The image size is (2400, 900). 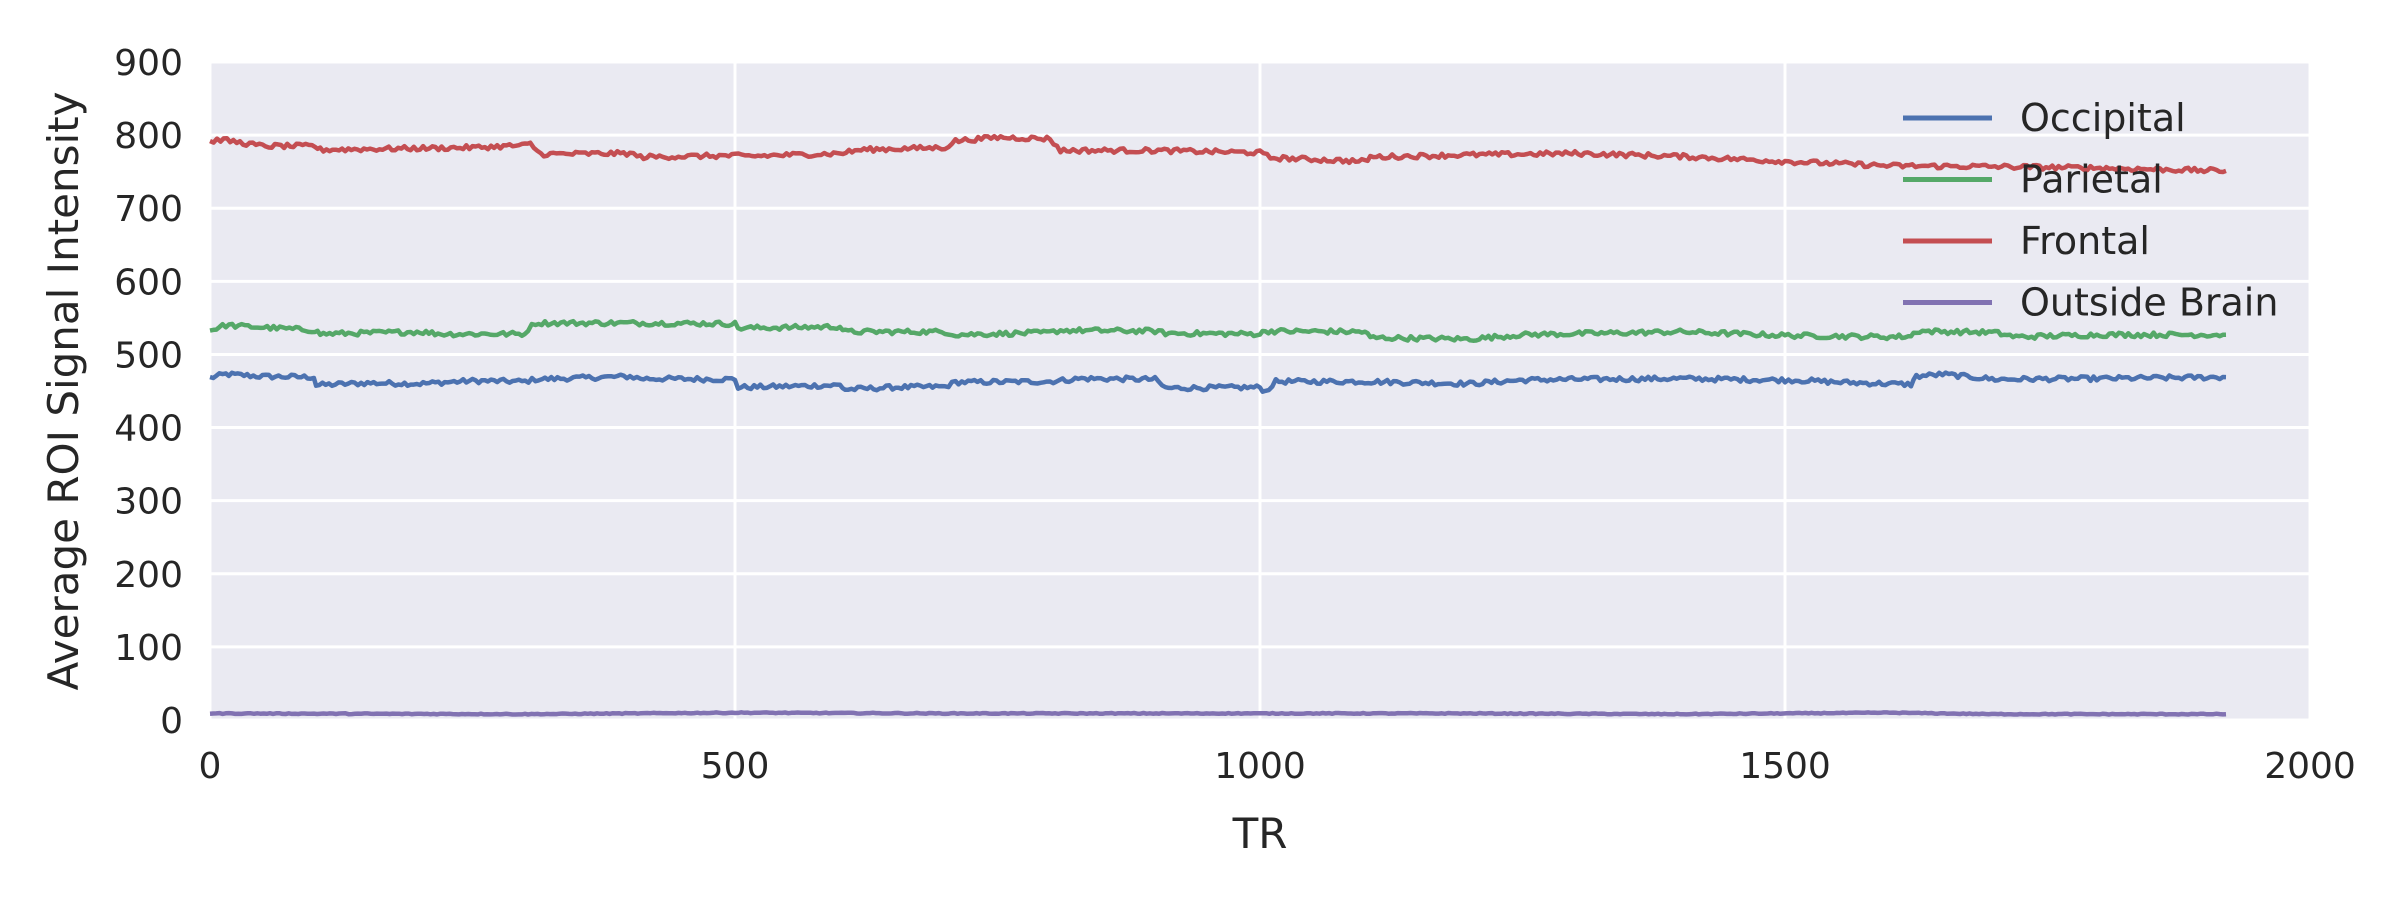 What do you see at coordinates (171, 721) in the screenshot?
I see `y-tick-label: 0` at bounding box center [171, 721].